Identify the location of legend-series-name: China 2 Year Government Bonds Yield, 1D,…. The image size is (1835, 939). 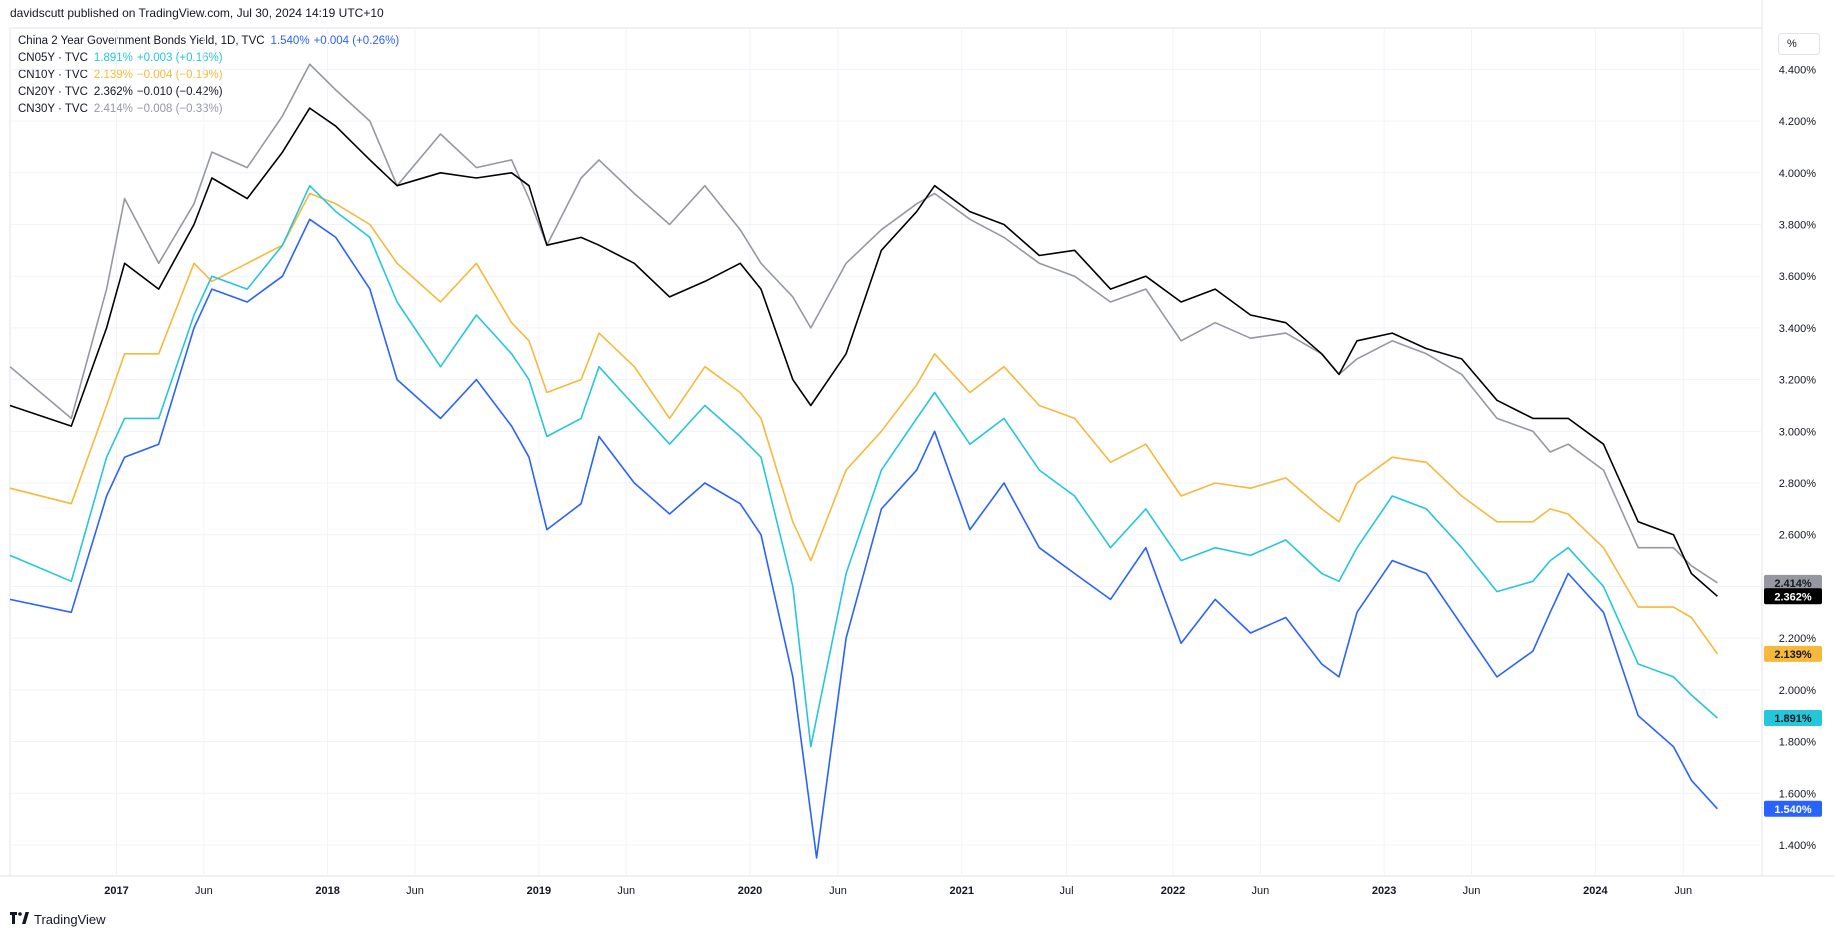
(141, 41).